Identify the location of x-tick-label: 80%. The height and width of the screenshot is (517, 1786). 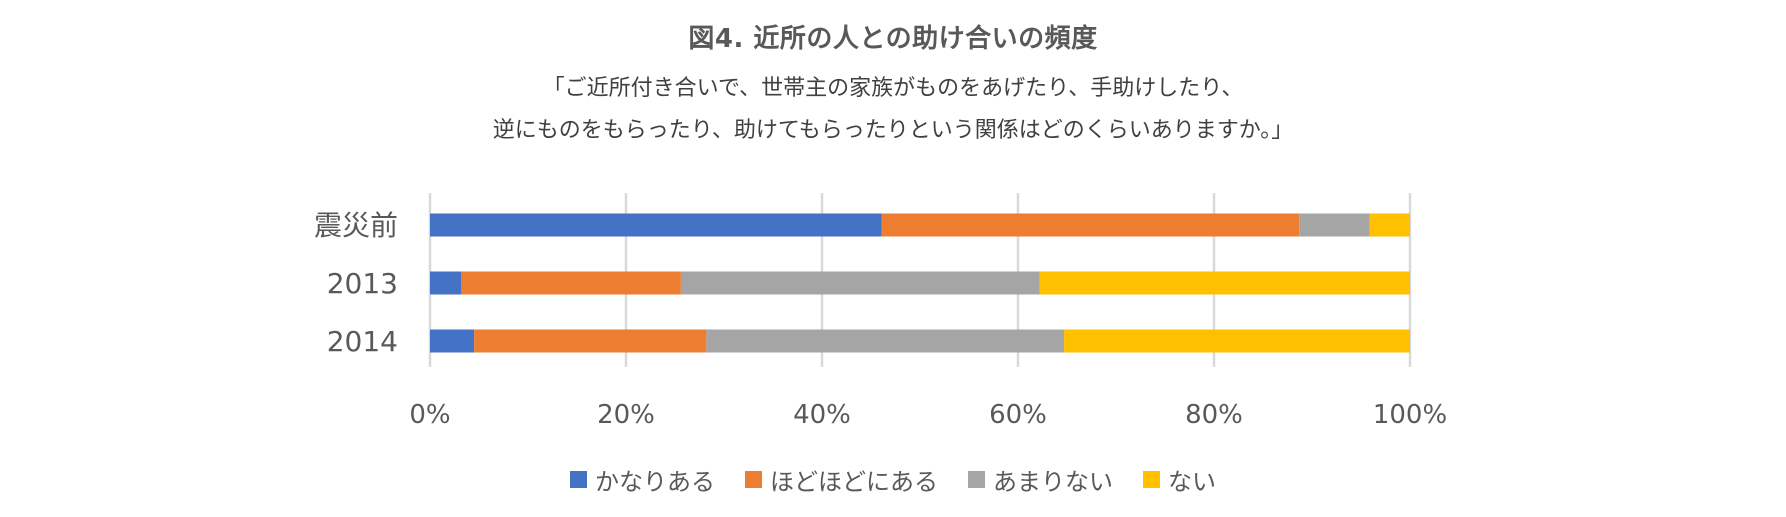
(1214, 415).